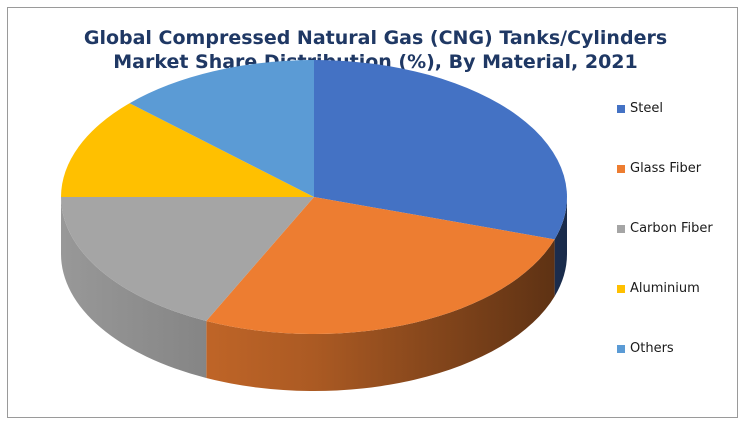 This screenshot has height=427, width=751. I want to click on legend-label-glass-fiber: Glass Fiber, so click(666, 168).